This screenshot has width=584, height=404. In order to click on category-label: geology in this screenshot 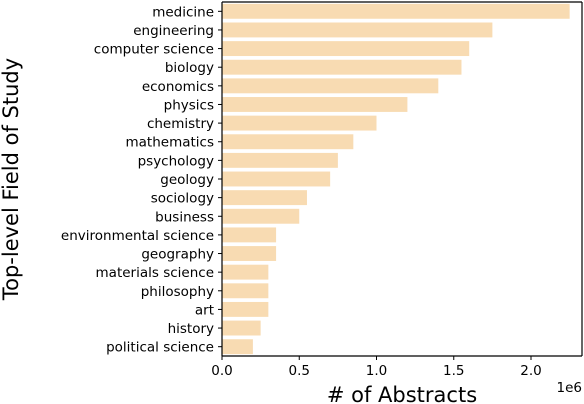, I will do `click(187, 180)`.